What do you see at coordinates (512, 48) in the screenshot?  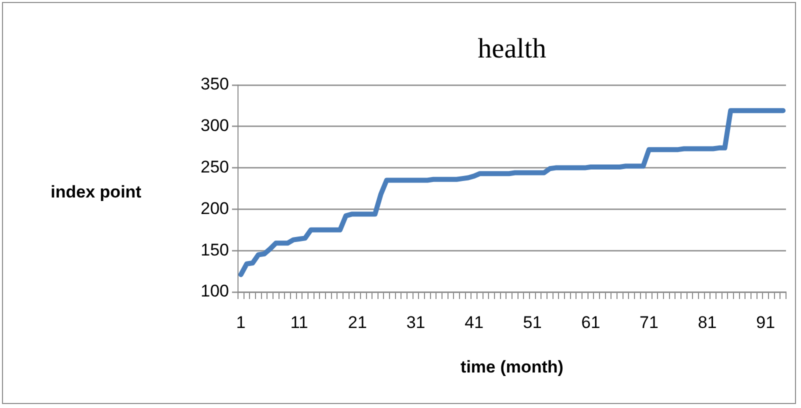 I see `chart-title: health` at bounding box center [512, 48].